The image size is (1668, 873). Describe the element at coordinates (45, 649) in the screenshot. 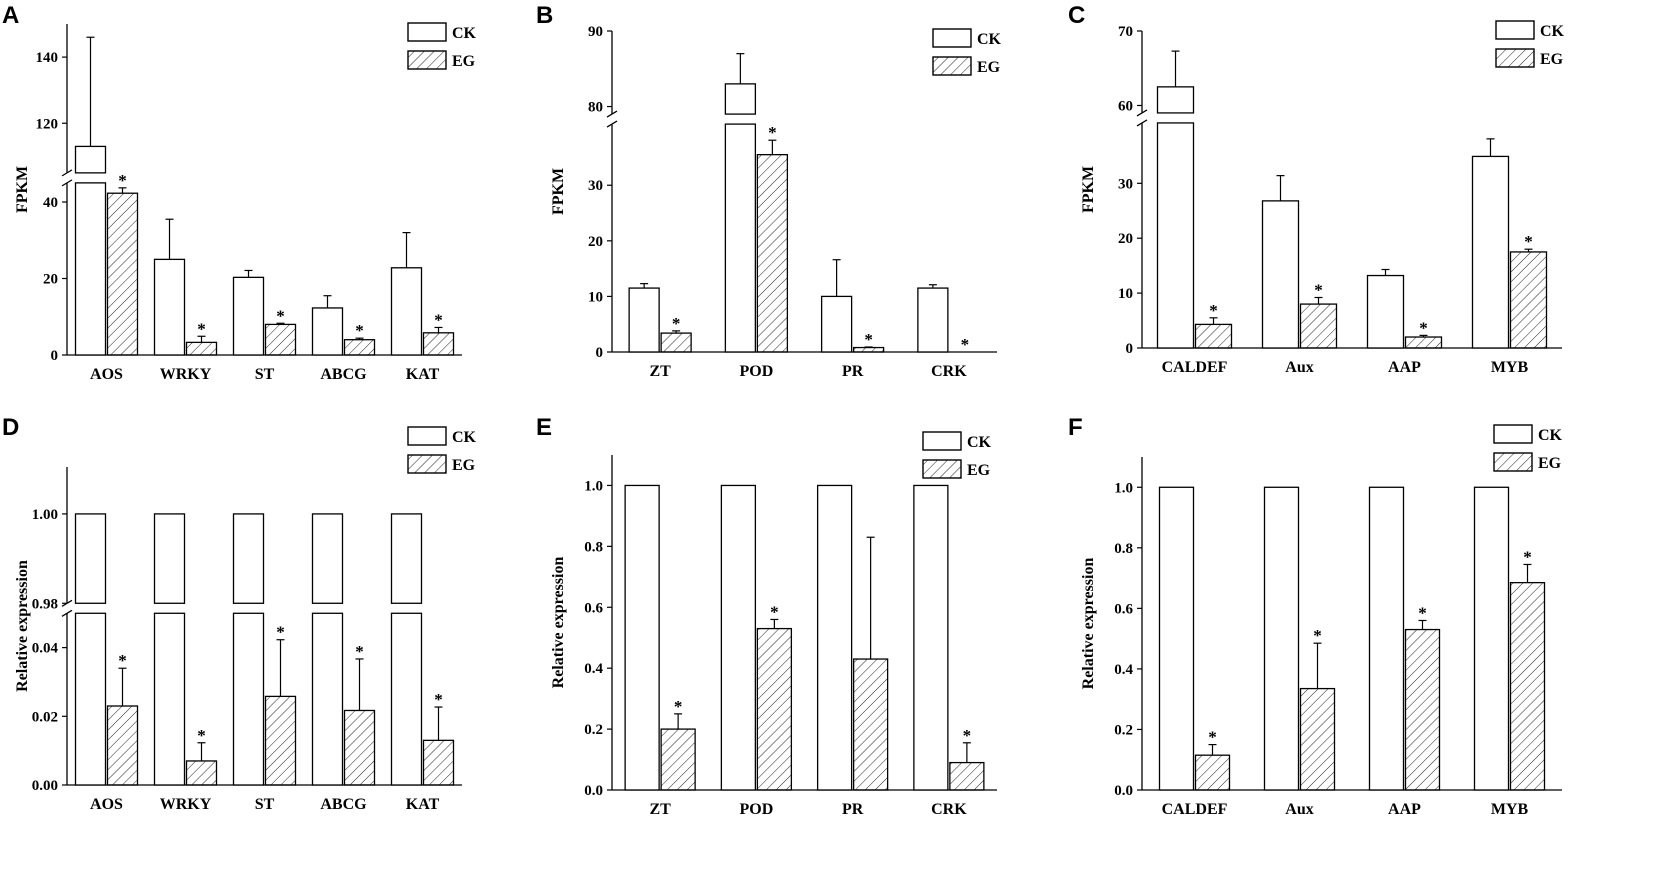

I see `y-tick-label: 0.04` at that location.